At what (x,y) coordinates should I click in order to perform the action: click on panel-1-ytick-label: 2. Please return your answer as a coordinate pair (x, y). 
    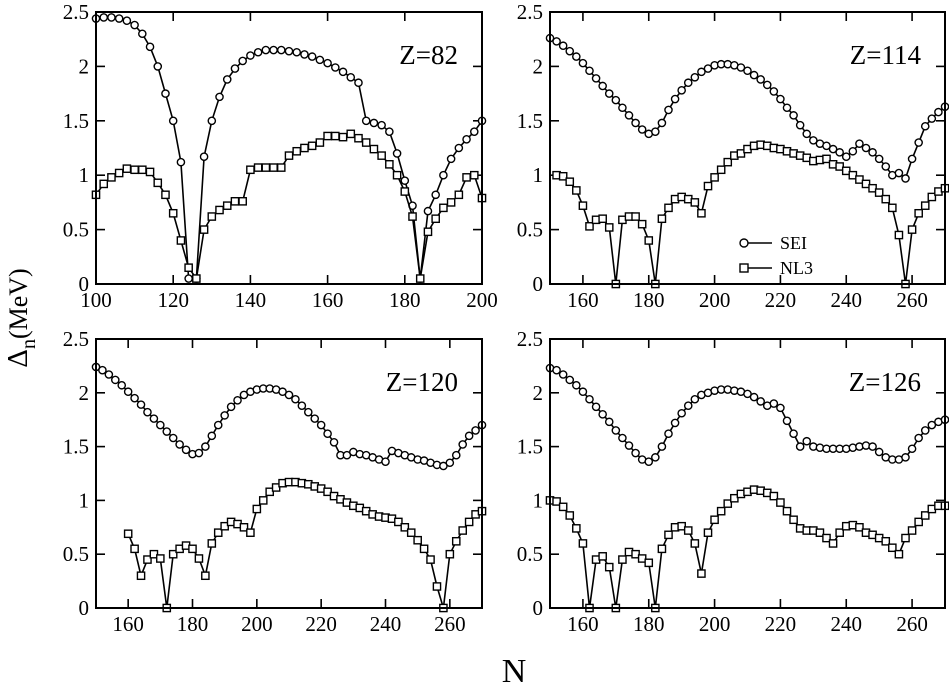
    Looking at the image, I should click on (84, 66).